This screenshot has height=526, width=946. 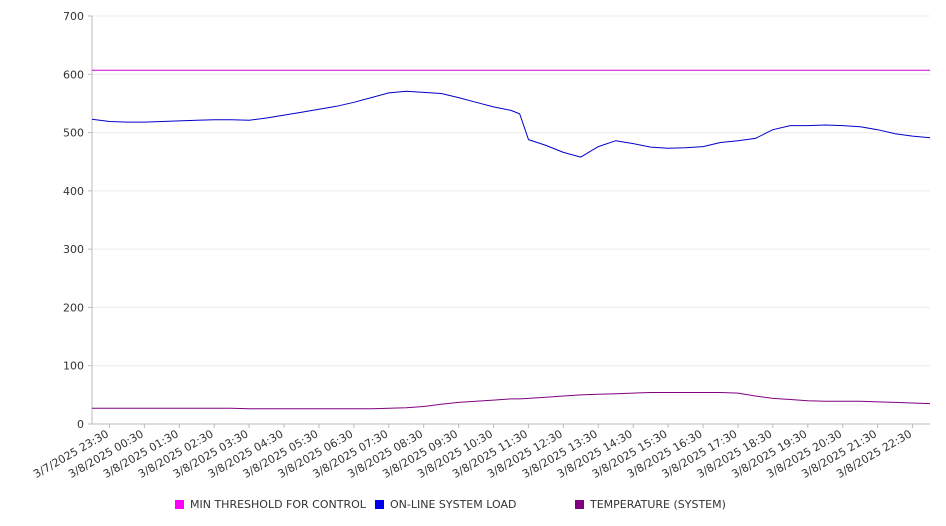 I want to click on legend-swatch-system-load, so click(x=379, y=504).